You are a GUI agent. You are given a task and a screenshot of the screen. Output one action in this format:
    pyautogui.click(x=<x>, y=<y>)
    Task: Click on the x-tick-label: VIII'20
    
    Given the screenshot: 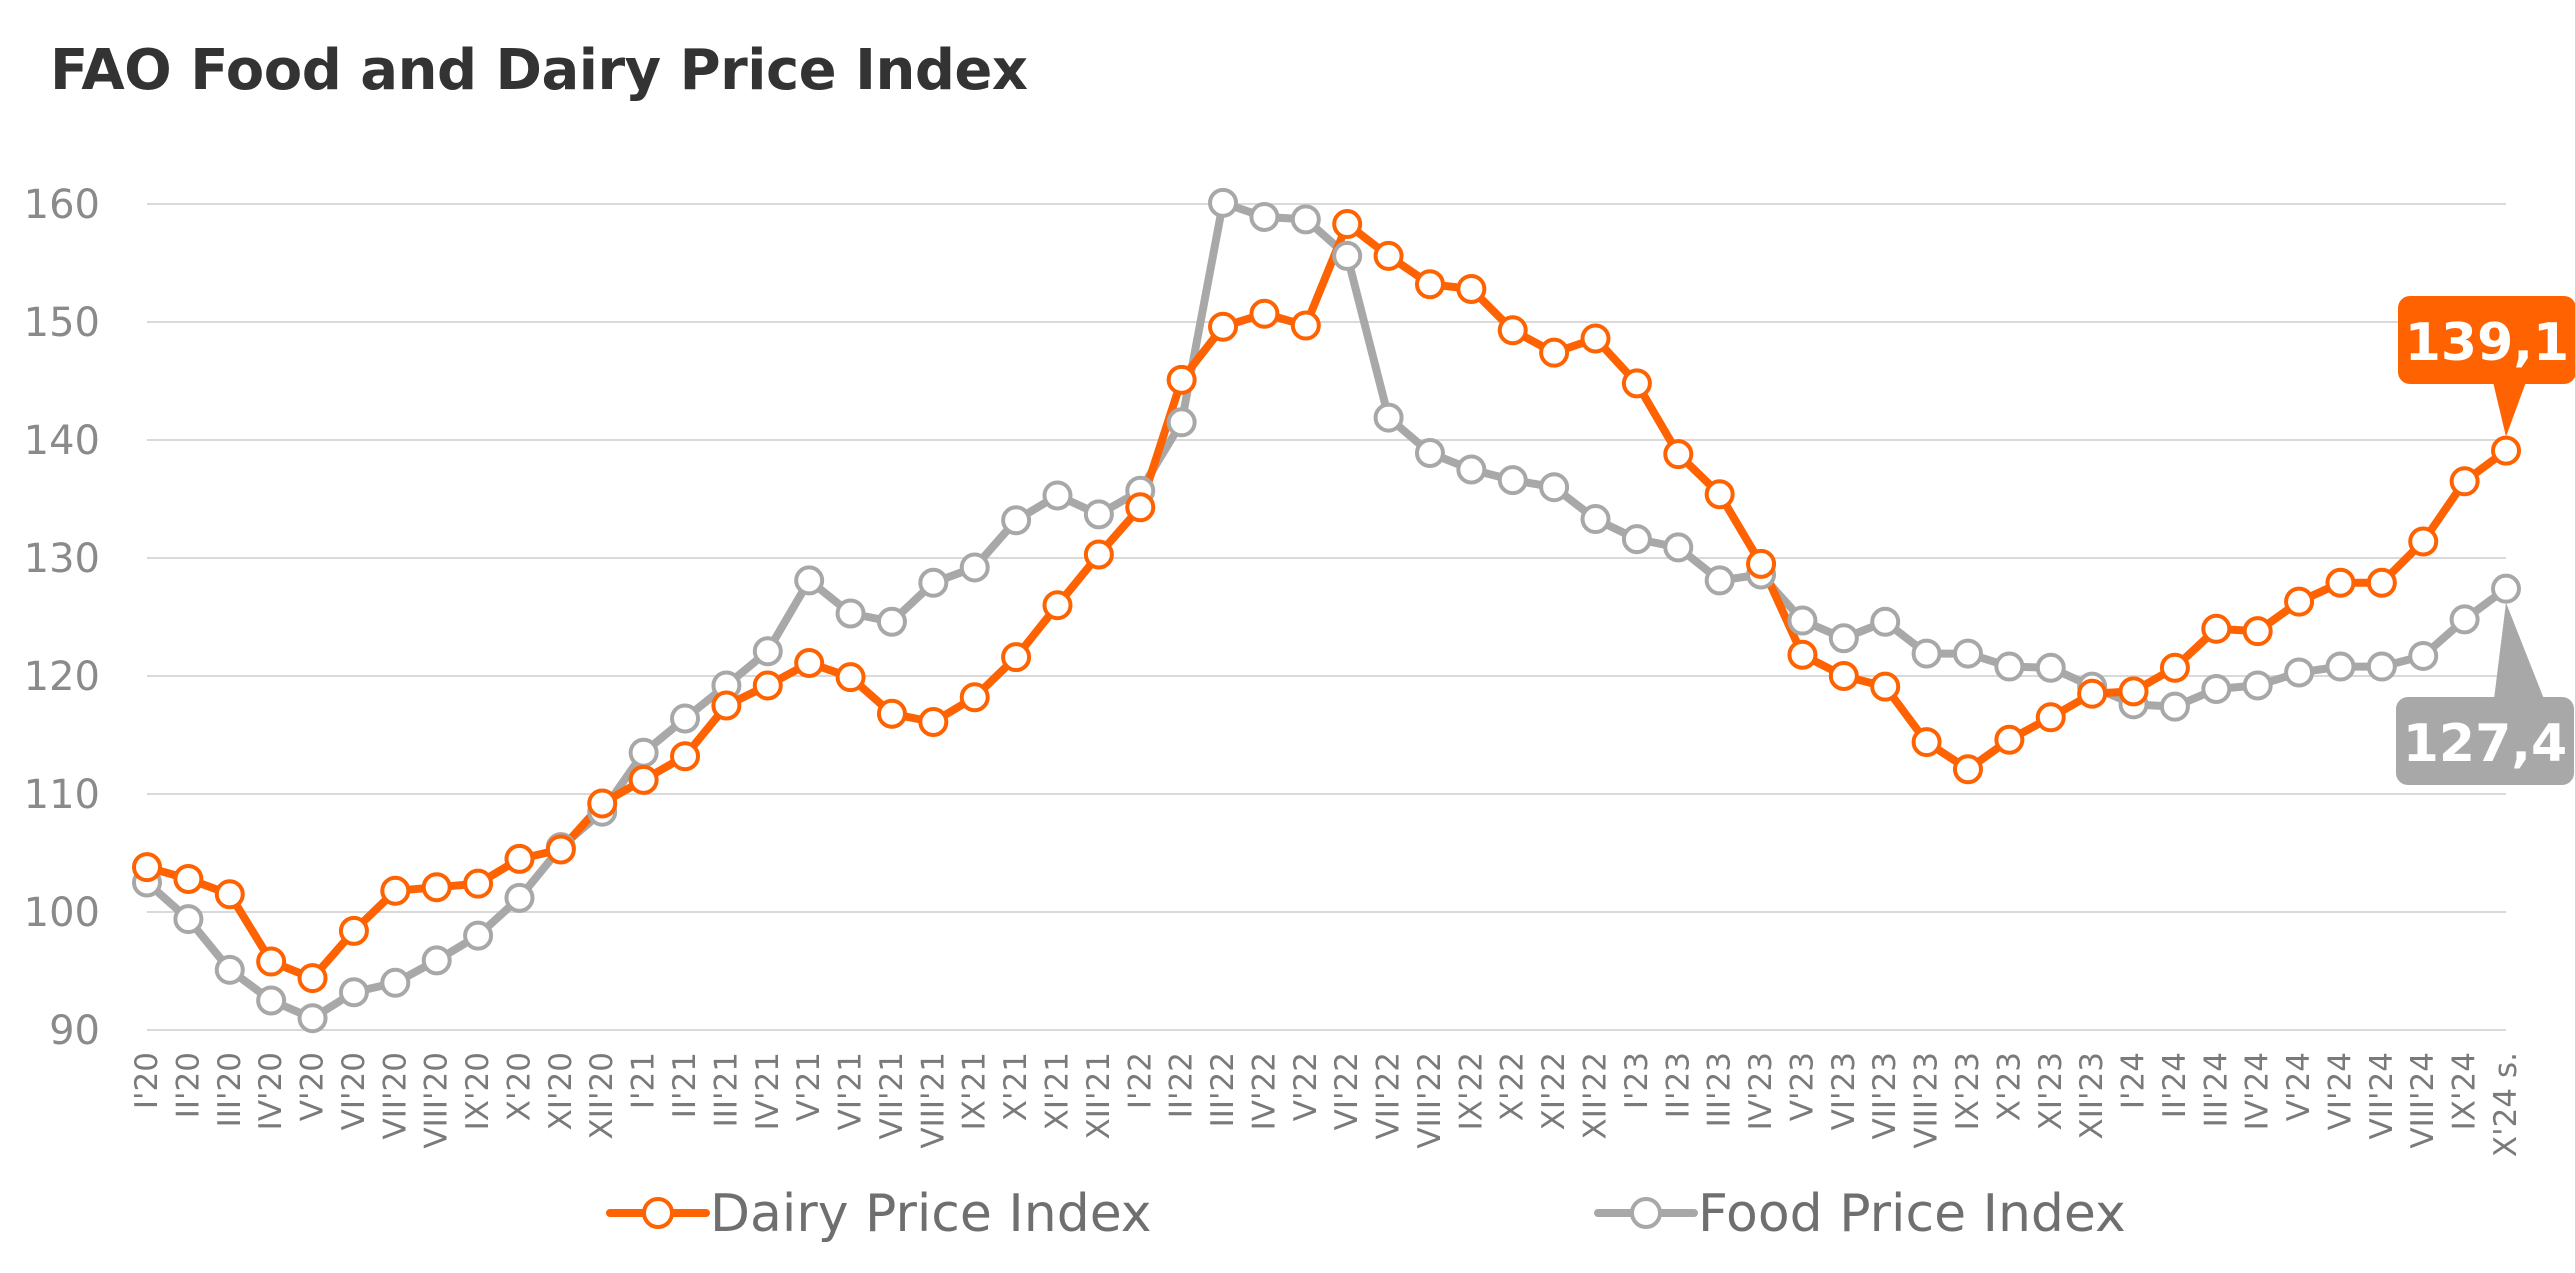 What is the action you would take?
    pyautogui.click(x=437, y=1100)
    